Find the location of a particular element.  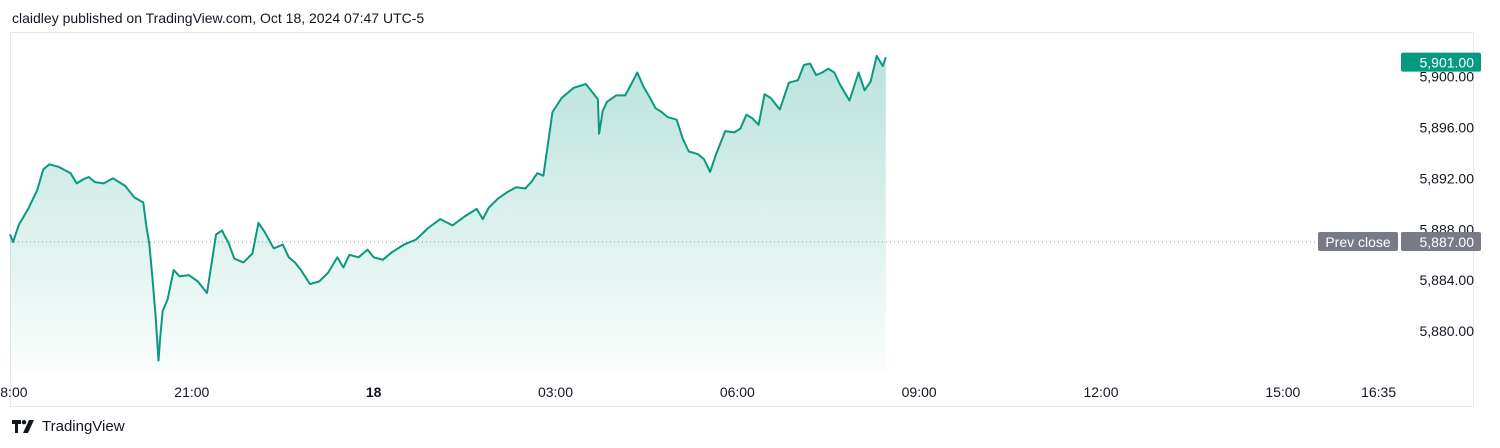

y-tick-label: 5,884.00 is located at coordinates (1447, 280).